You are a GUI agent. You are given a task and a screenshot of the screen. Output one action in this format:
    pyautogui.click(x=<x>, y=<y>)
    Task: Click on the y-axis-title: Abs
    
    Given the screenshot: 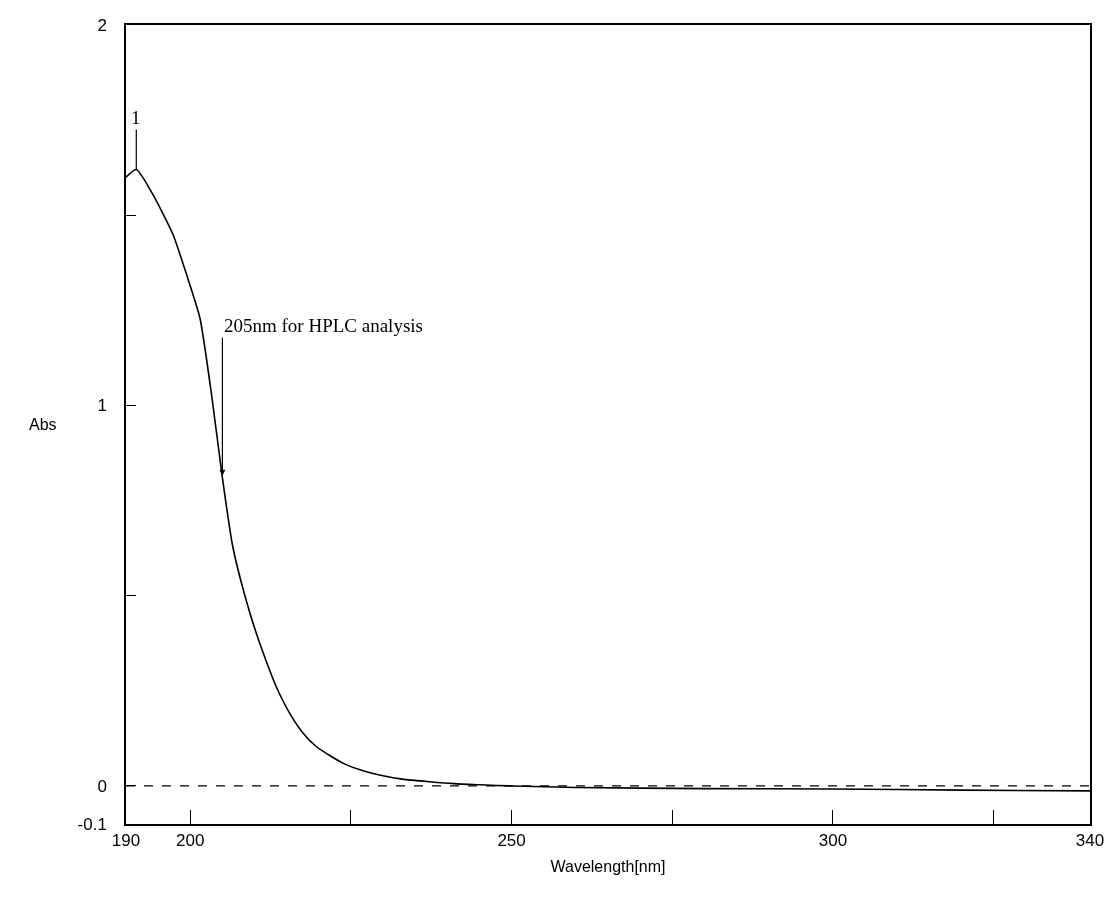 What is the action you would take?
    pyautogui.click(x=43, y=424)
    